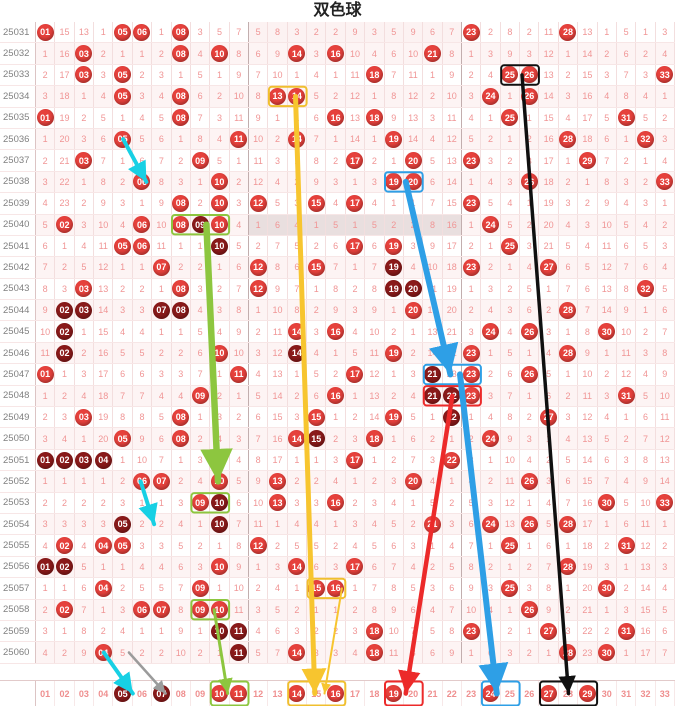  What do you see at coordinates (665, 182) in the screenshot?
I see `grid-cell: 33` at bounding box center [665, 182].